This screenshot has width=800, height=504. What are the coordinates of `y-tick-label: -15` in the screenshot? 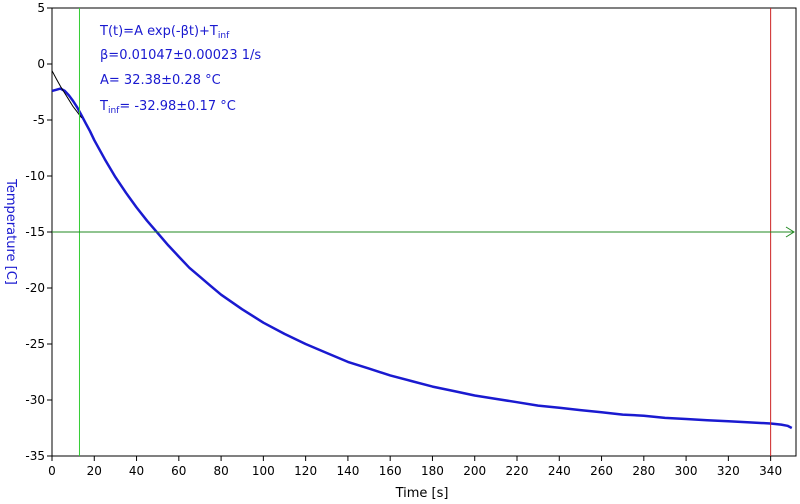 It's located at (35, 232).